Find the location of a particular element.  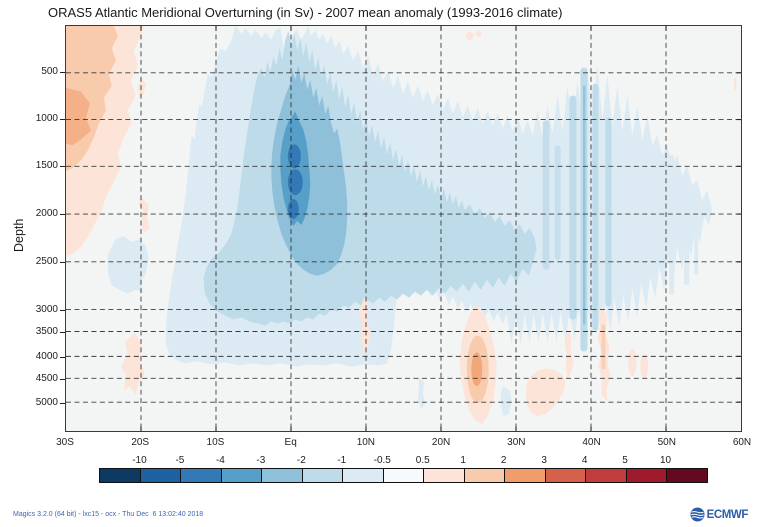

colorbar-label: -2 is located at coordinates (301, 460).